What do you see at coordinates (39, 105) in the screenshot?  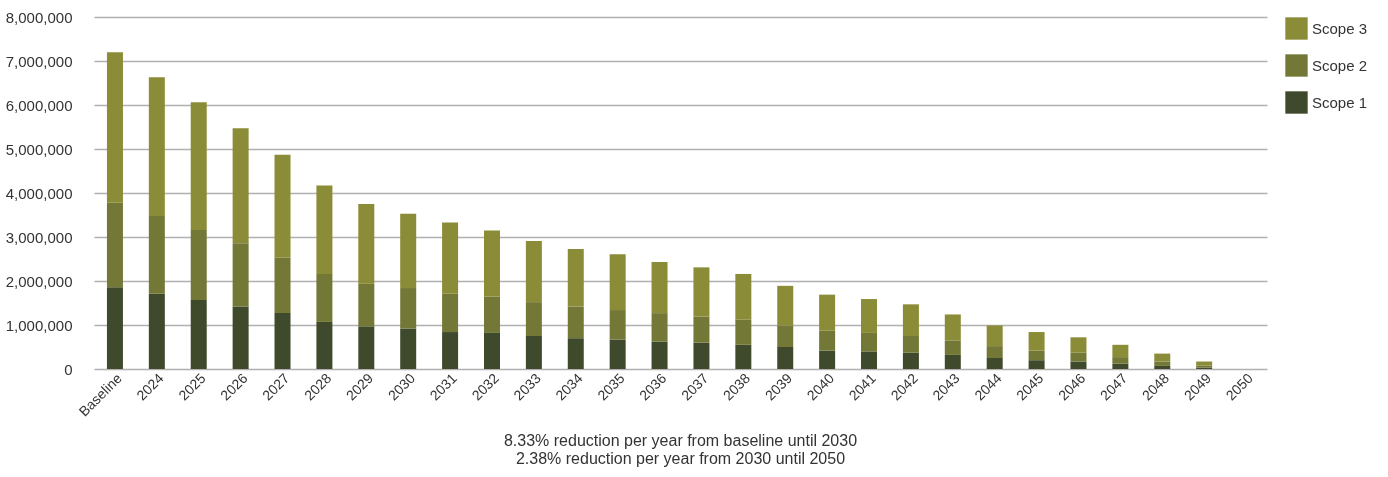 I see `y-tick-label: 6,000,000` at bounding box center [39, 105].